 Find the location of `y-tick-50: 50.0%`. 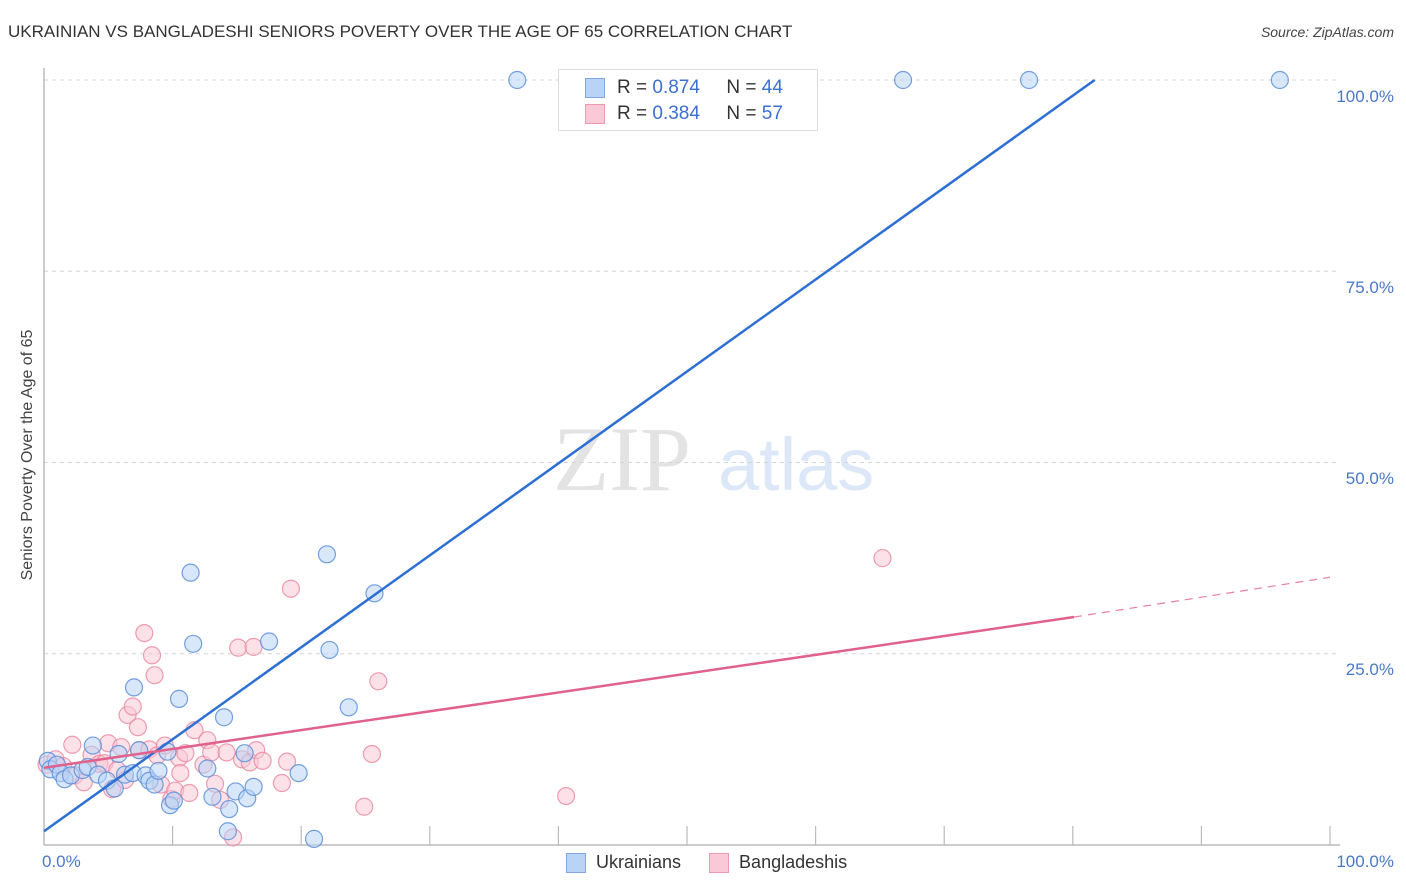

y-tick-50: 50.0% is located at coordinates (1369, 478).